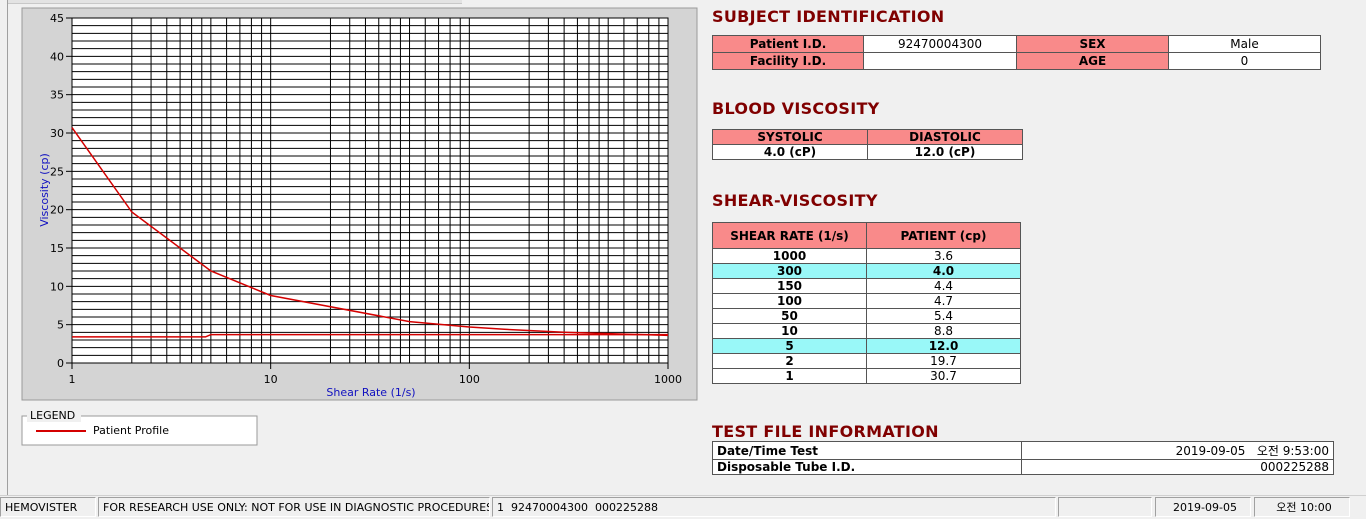 The width and height of the screenshot is (1366, 519). I want to click on row: 10 8.8, so click(866, 331).